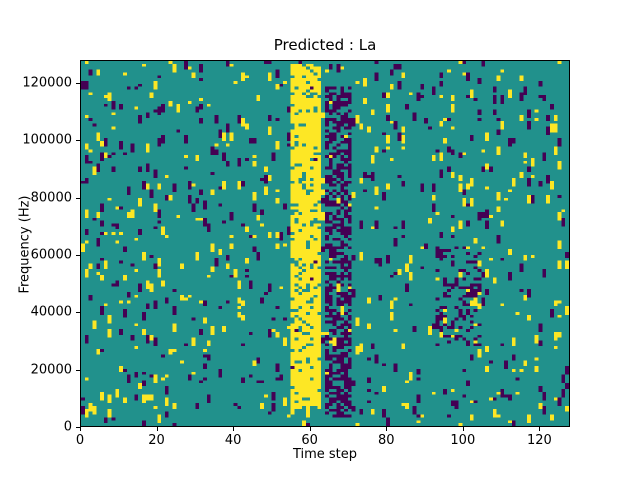  What do you see at coordinates (156, 440) in the screenshot?
I see `x-tick-label: 20` at bounding box center [156, 440].